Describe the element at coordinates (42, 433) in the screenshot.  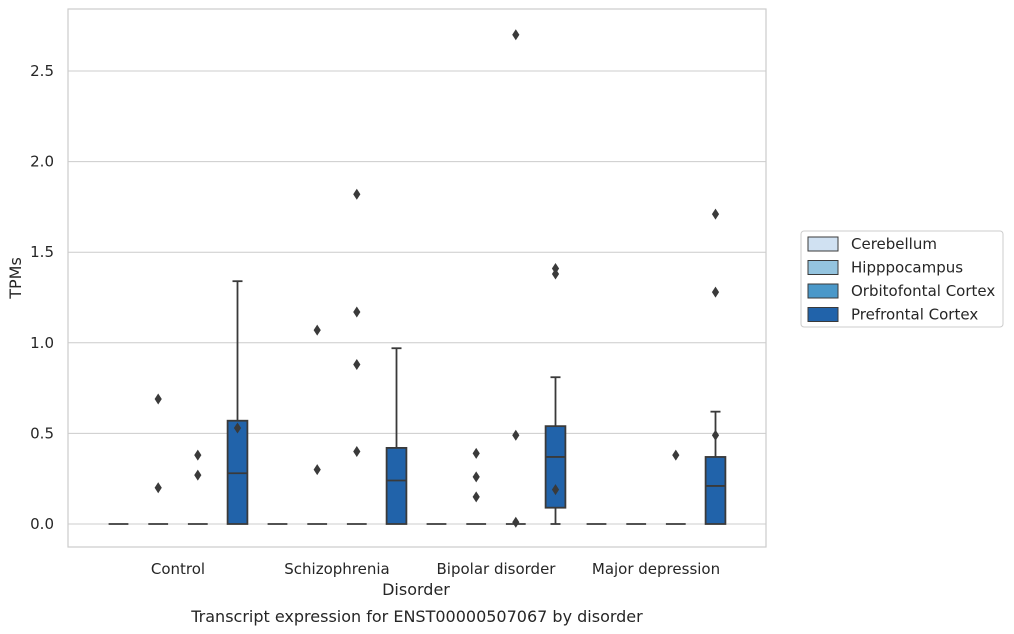
I see `y-tick-label: 0.5` at that location.